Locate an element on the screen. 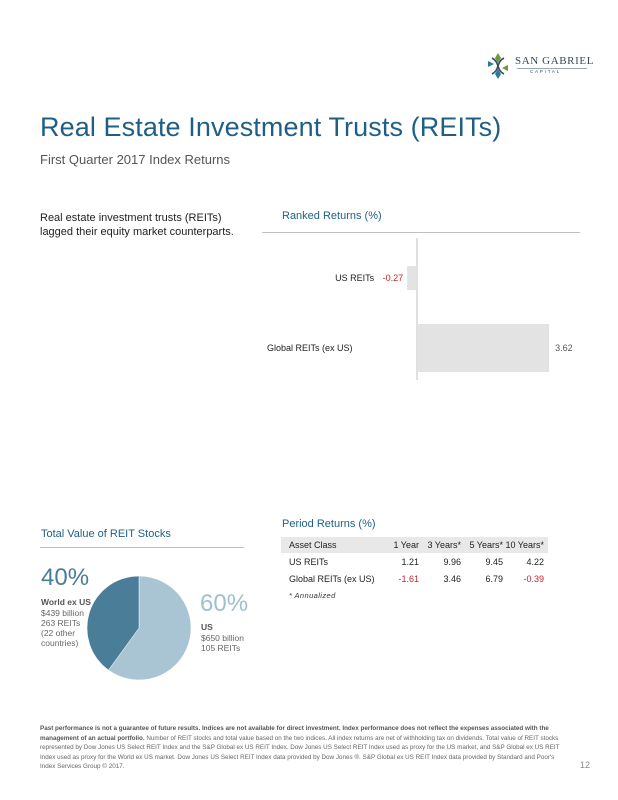  table-cell: 3.46 is located at coordinates (452, 578).